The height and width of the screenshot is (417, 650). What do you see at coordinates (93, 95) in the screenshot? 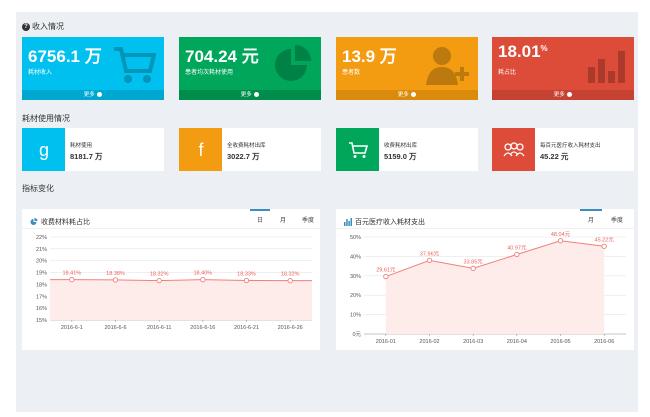
I see `more-link-material-income: 更多` at bounding box center [93, 95].